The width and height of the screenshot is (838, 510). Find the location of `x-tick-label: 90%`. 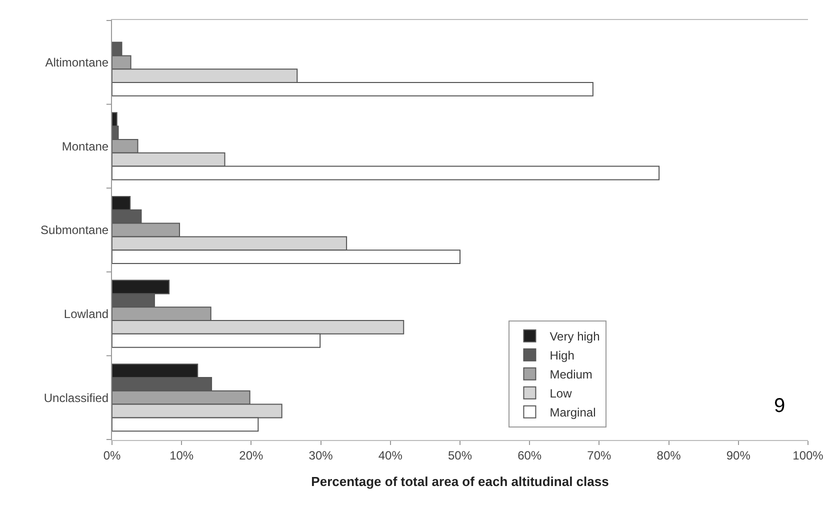

x-tick-label: 90% is located at coordinates (738, 455).